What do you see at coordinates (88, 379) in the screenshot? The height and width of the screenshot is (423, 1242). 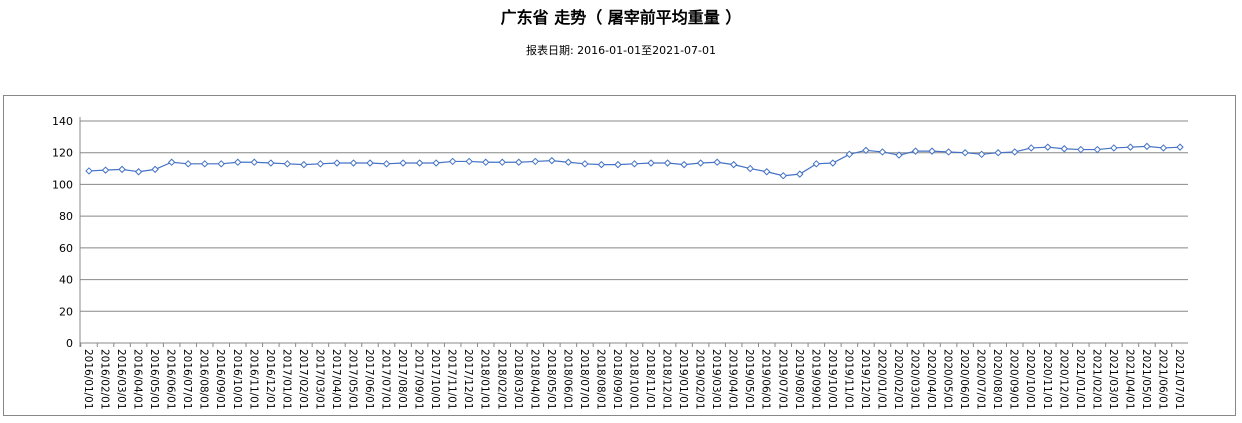 I see `x-tick-label: 2016/01/01` at bounding box center [88, 379].